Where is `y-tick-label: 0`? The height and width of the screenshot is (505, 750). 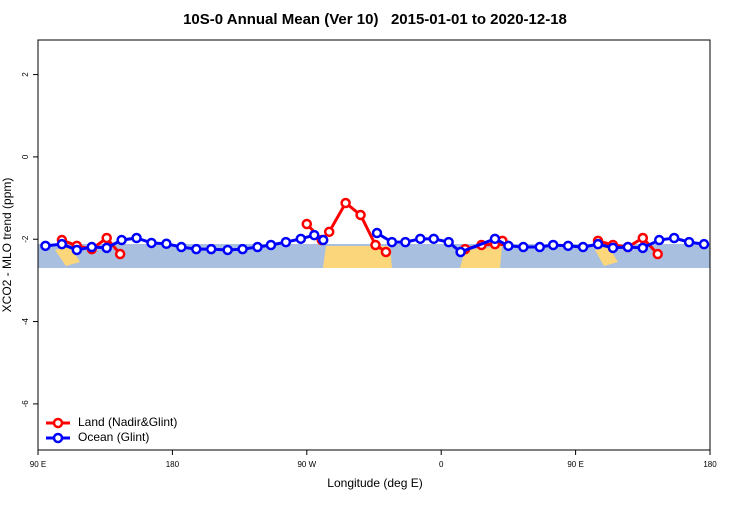
y-tick-label: 0 is located at coordinates (25, 156).